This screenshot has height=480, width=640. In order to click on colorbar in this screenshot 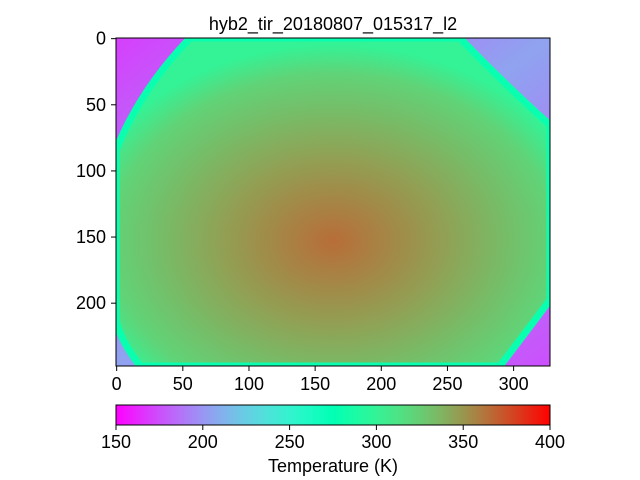, I will do `click(333, 415)`.